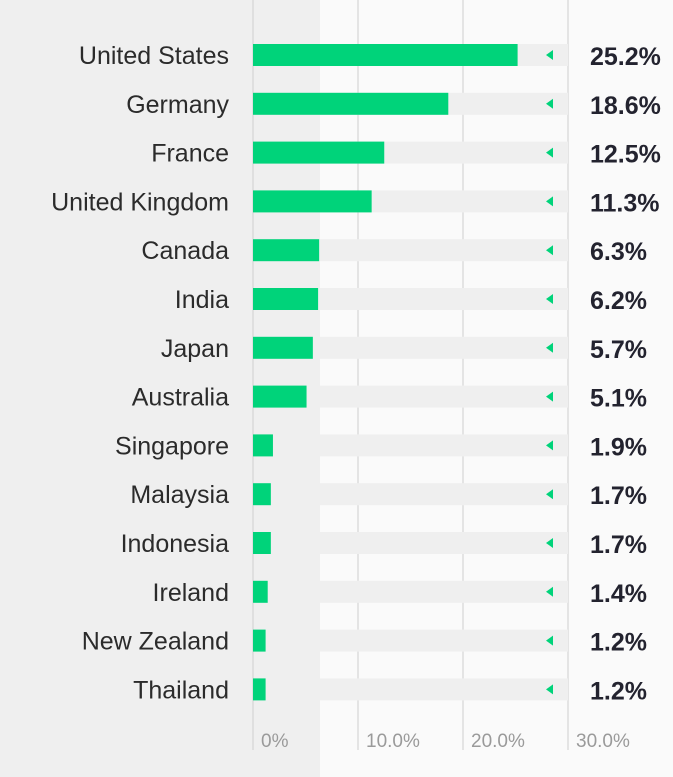 This screenshot has width=673, height=777. Describe the element at coordinates (625, 203) in the screenshot. I see `value-label: 11.3%` at that location.